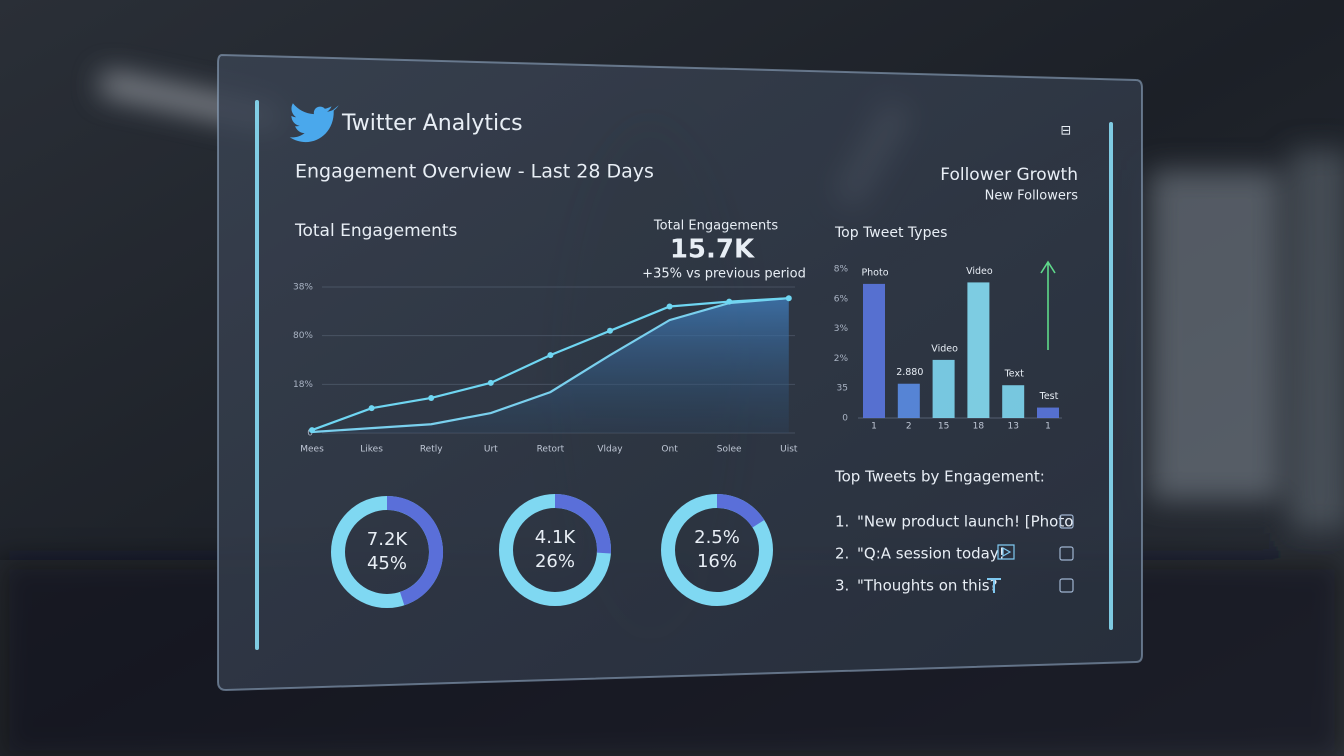 The image size is (1344, 756). Describe the element at coordinates (1032, 196) in the screenshot. I see `follower-subtitle: New Followers` at that location.